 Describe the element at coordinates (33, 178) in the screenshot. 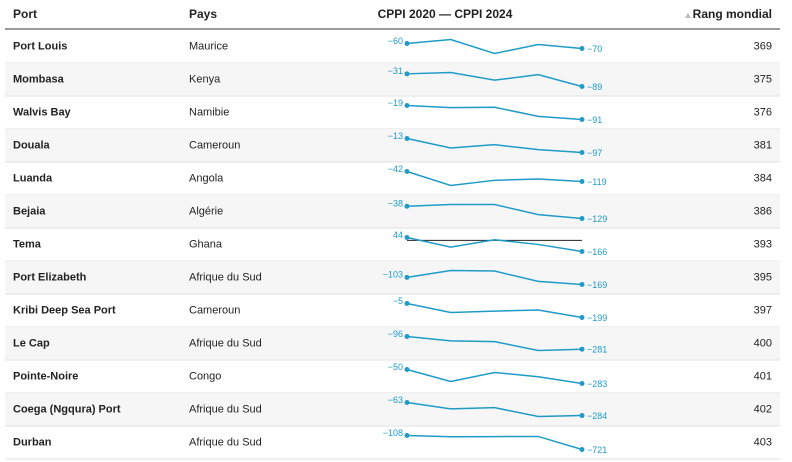

I see `port-name: Luanda` at that location.